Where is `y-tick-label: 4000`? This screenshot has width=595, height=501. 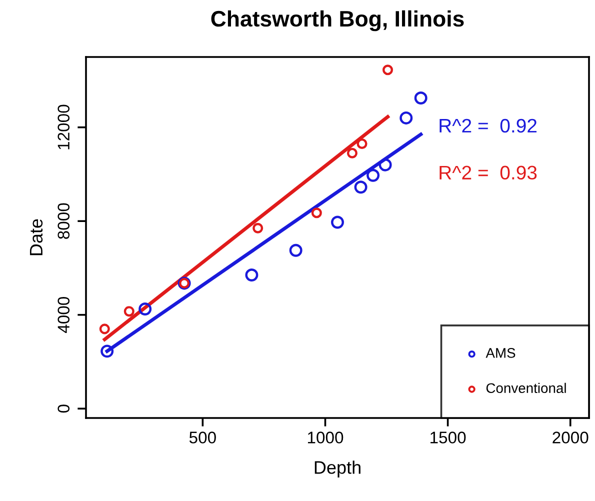
y-tick-label: 4000 is located at coordinates (64, 315).